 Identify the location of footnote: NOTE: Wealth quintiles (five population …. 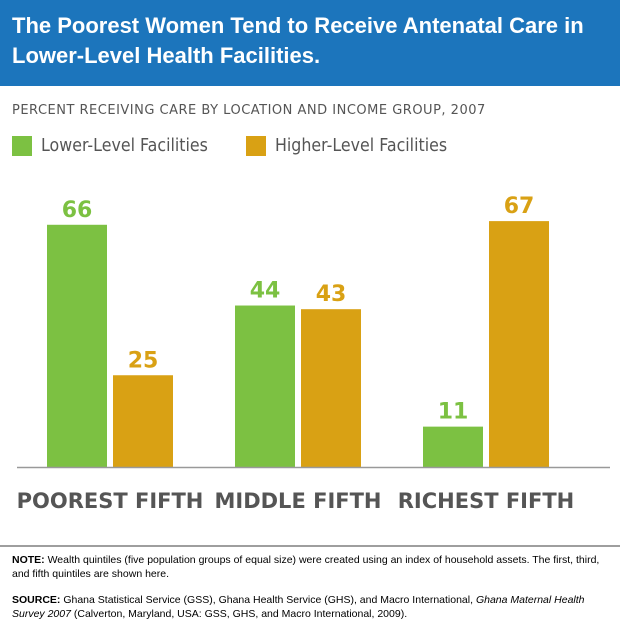
(310, 567).